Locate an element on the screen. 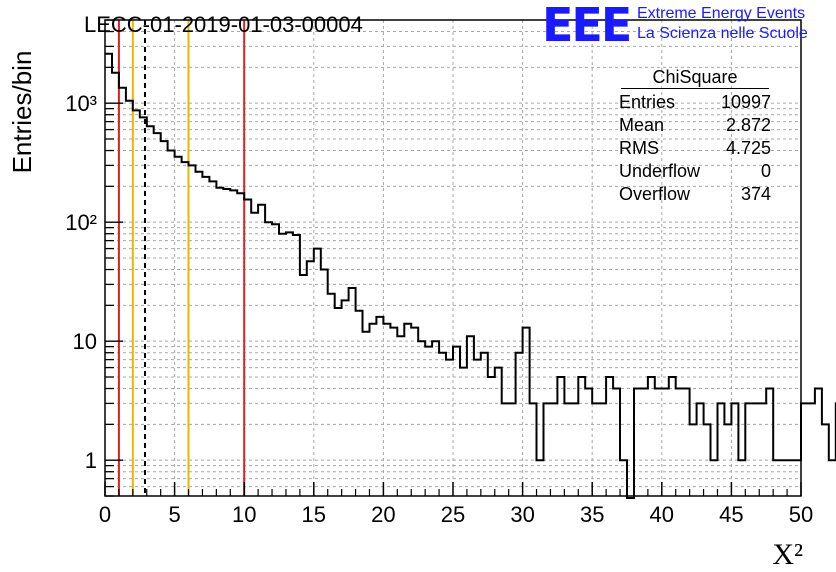  x-tick-label: 10 is located at coordinates (244, 514).